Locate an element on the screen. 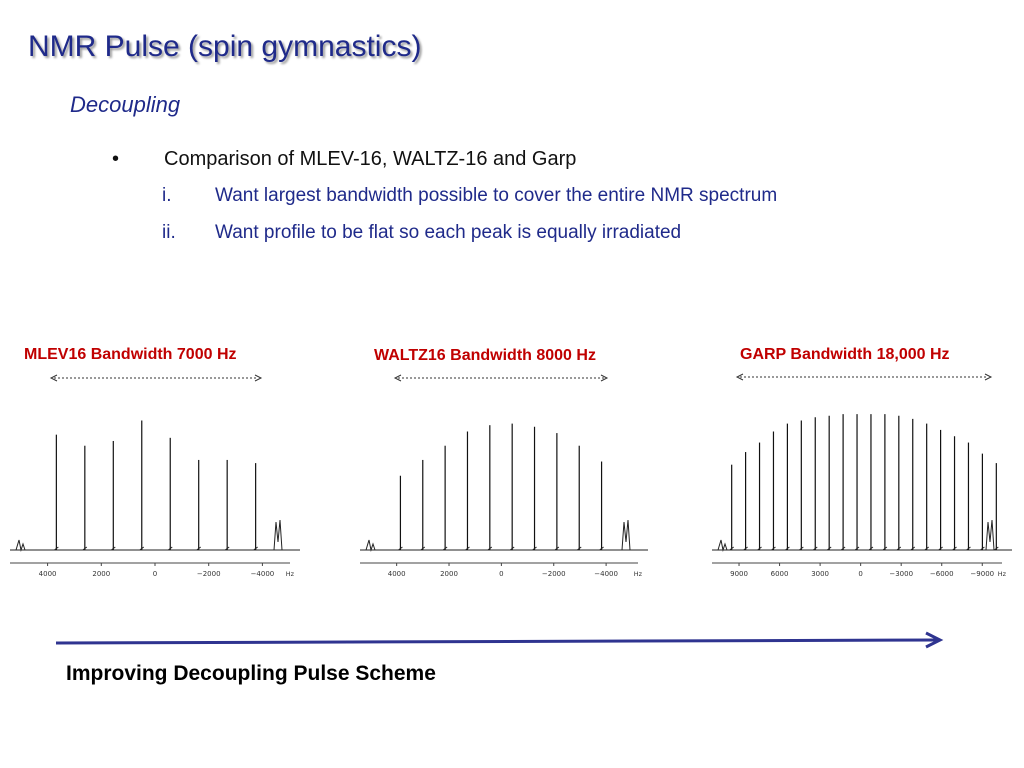 The width and height of the screenshot is (1024, 768). spectrum-waltz16: 4000 2000 0 −2000 −4000 Hz is located at coordinates (504, 476).